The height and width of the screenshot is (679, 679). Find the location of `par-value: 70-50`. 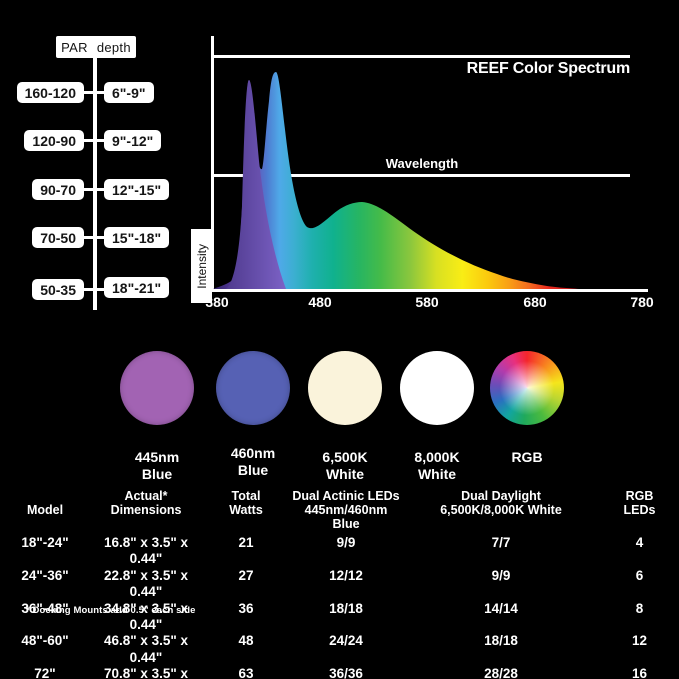

par-value: 70-50 is located at coordinates (58, 237).